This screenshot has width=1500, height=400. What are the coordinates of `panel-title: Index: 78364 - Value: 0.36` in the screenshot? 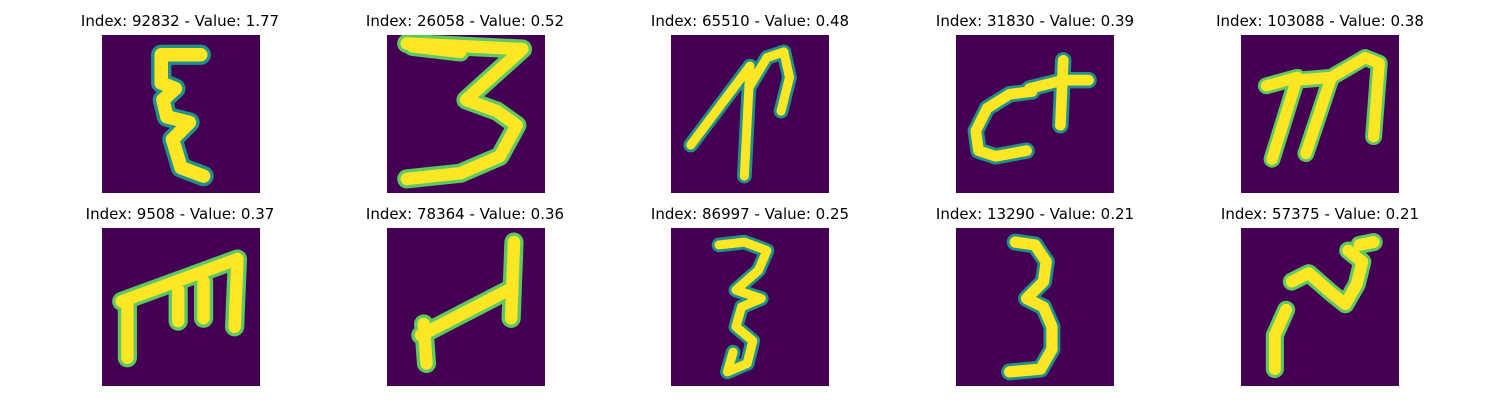 It's located at (465, 214).